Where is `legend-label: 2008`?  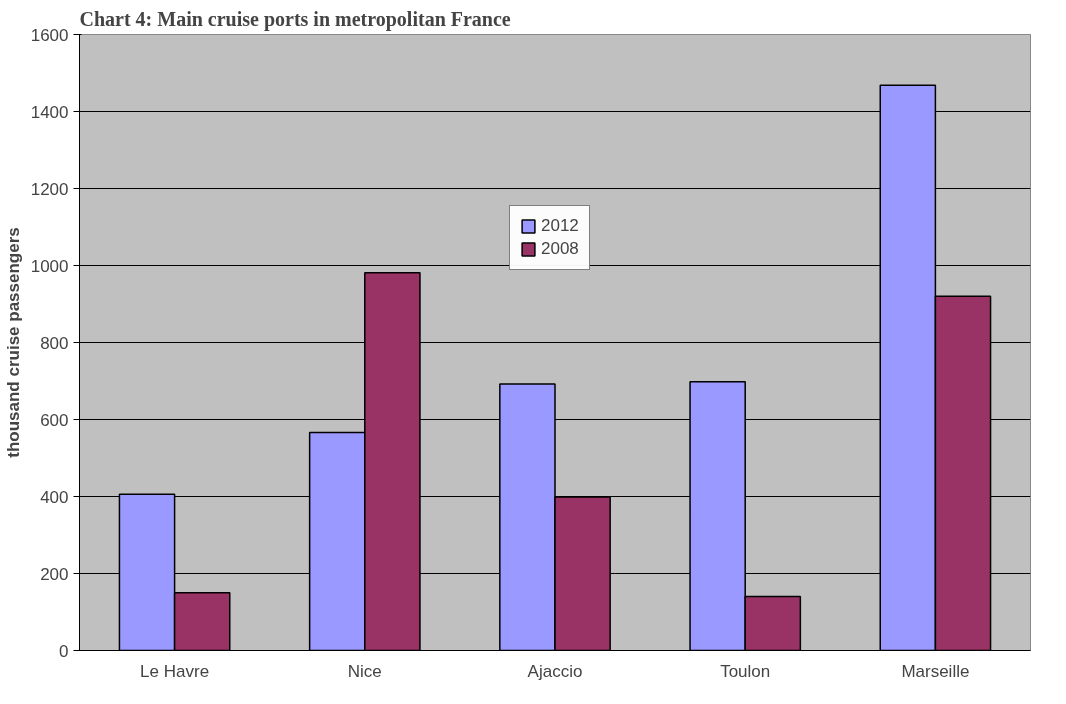 legend-label: 2008 is located at coordinates (560, 249).